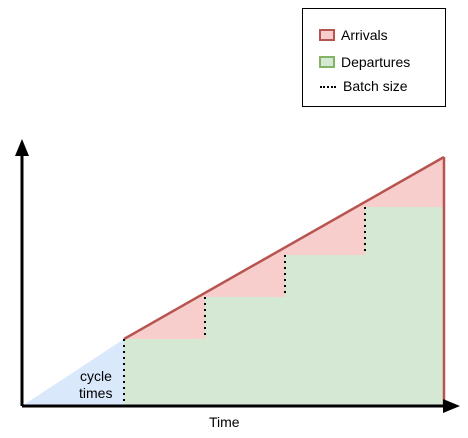  What do you see at coordinates (451, 406) in the screenshot?
I see `x-axis-arrowhead` at bounding box center [451, 406].